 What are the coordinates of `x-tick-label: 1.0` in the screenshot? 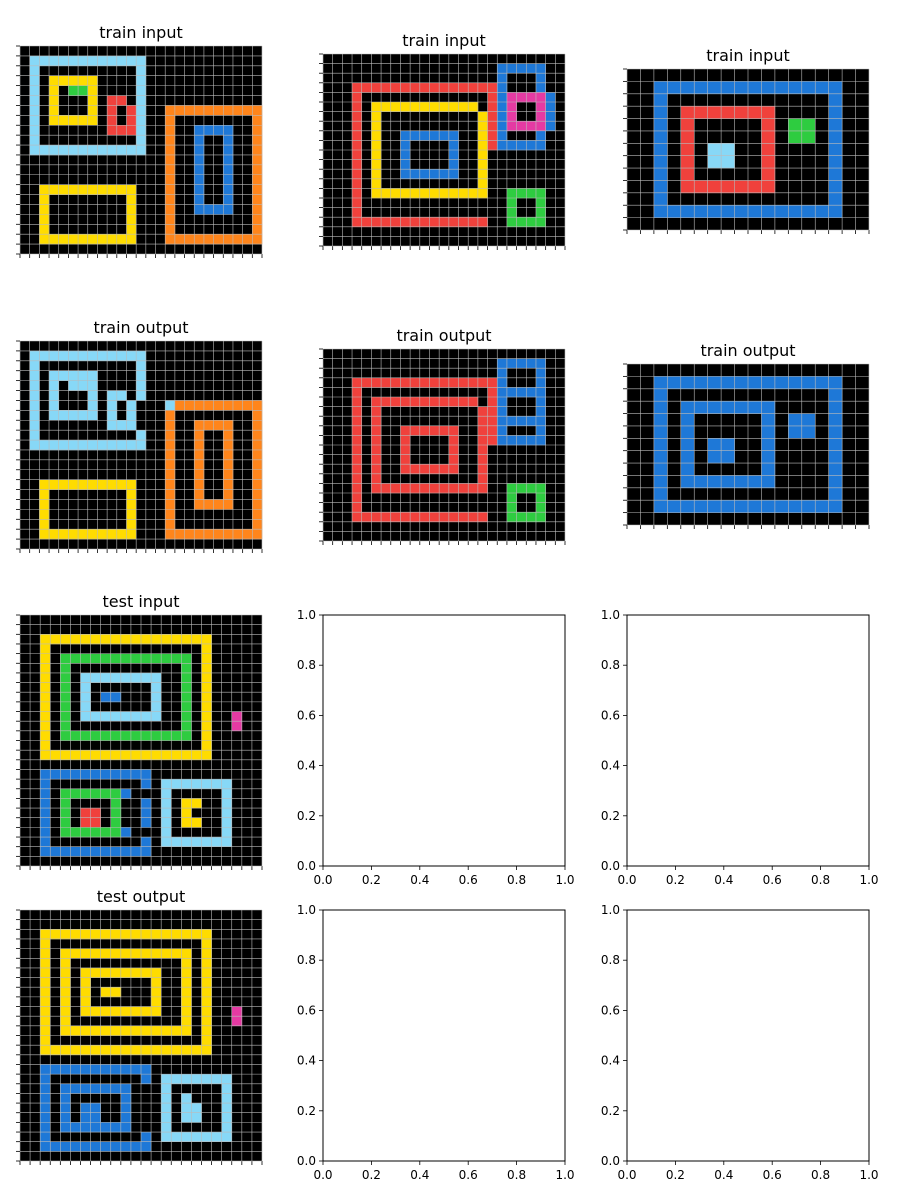 It's located at (564, 1175).